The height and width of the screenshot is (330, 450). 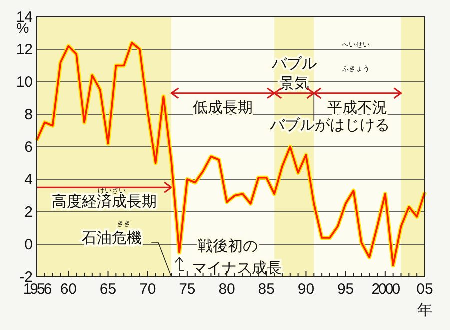 What do you see at coordinates (306, 289) in the screenshot?
I see `x-tick-label: 90` at bounding box center [306, 289].